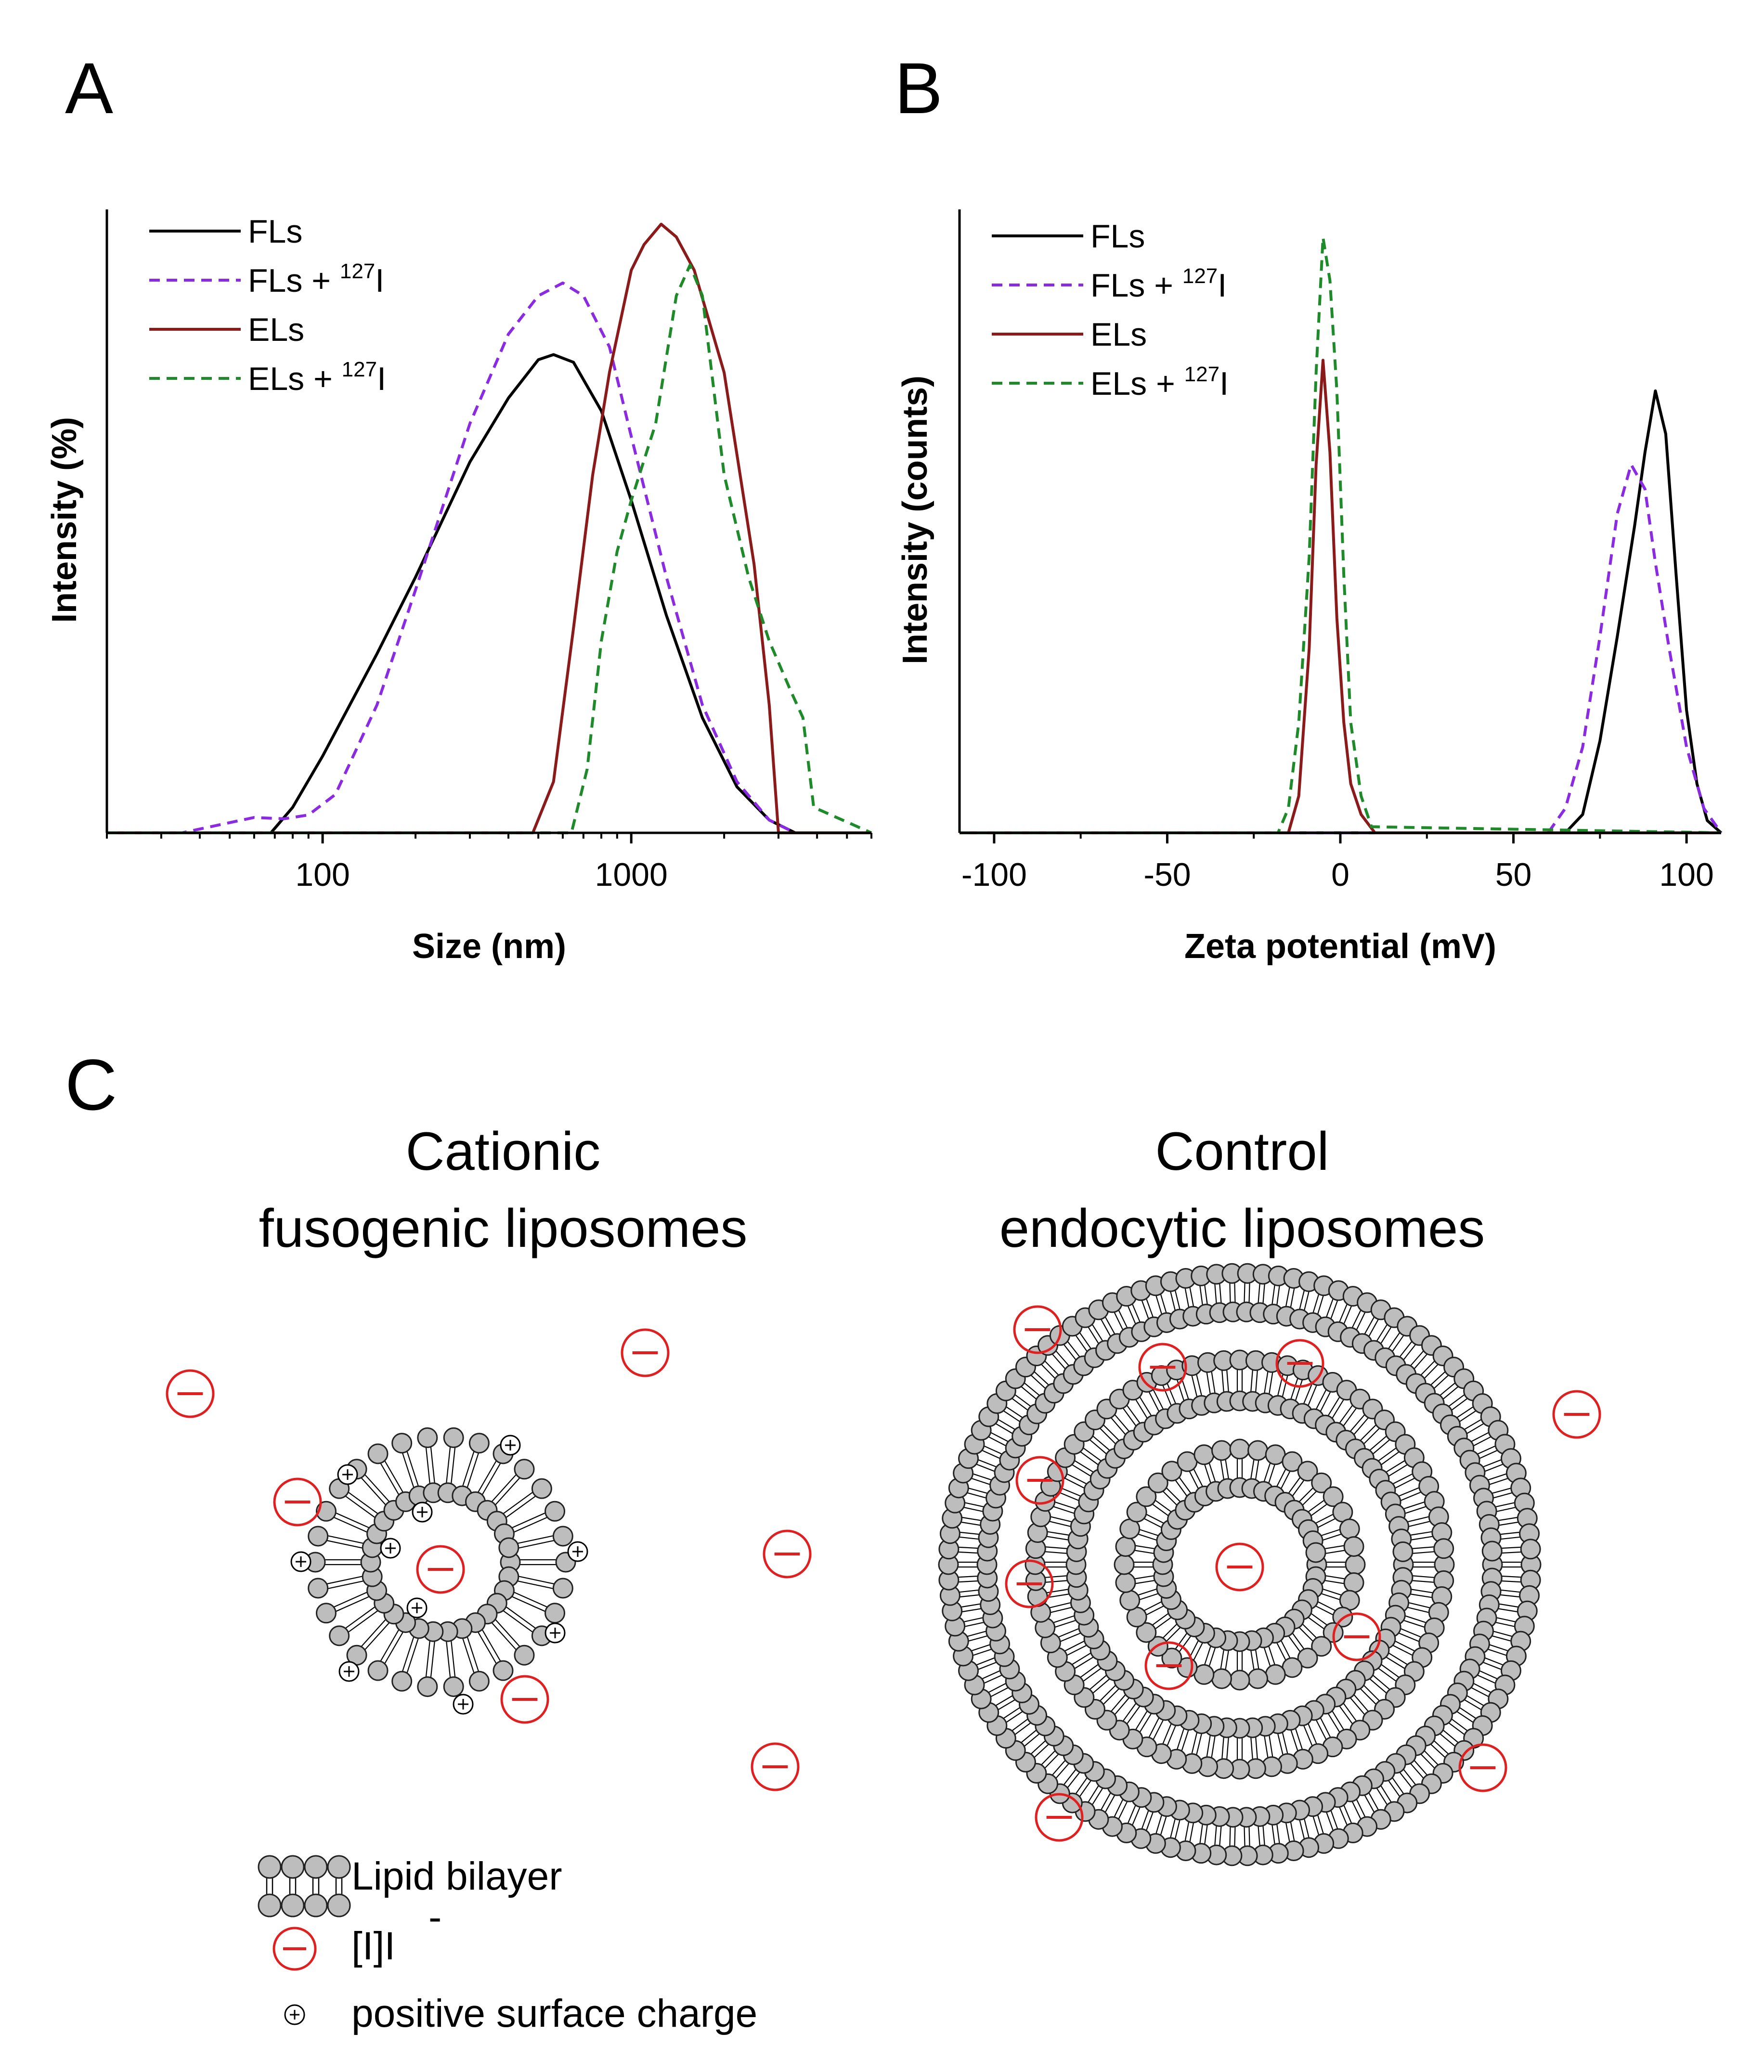  I want to click on chart-b-x-tick-label: 0, so click(1340, 874).